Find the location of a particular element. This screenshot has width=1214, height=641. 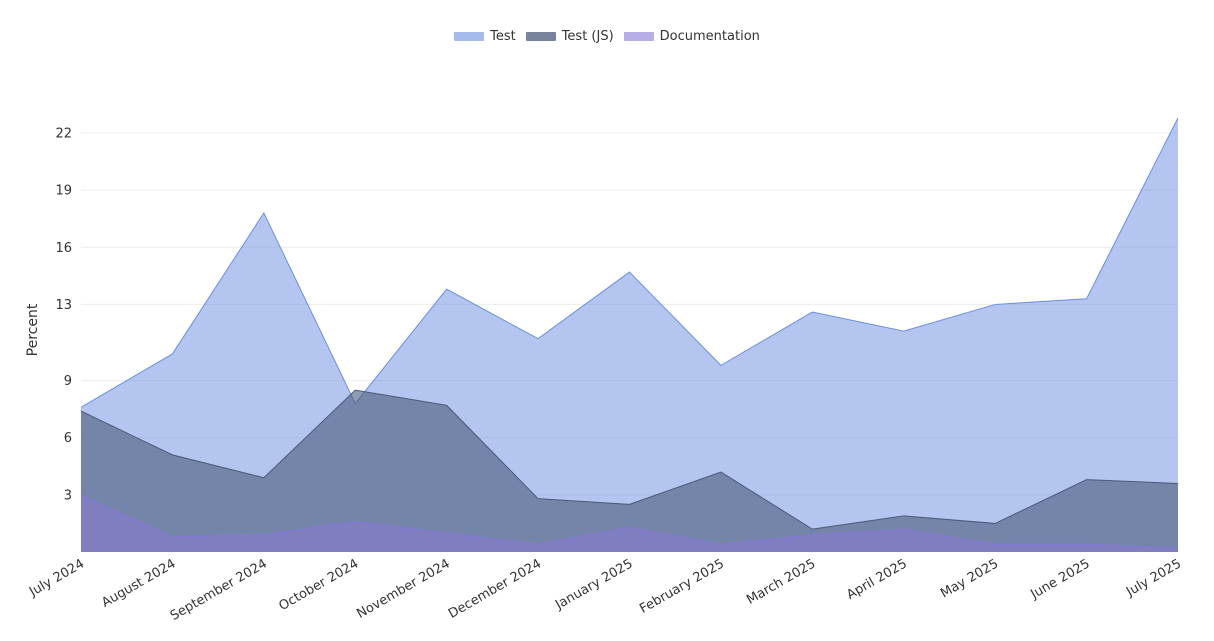

x-tick-label: May 2025 is located at coordinates (969, 578).